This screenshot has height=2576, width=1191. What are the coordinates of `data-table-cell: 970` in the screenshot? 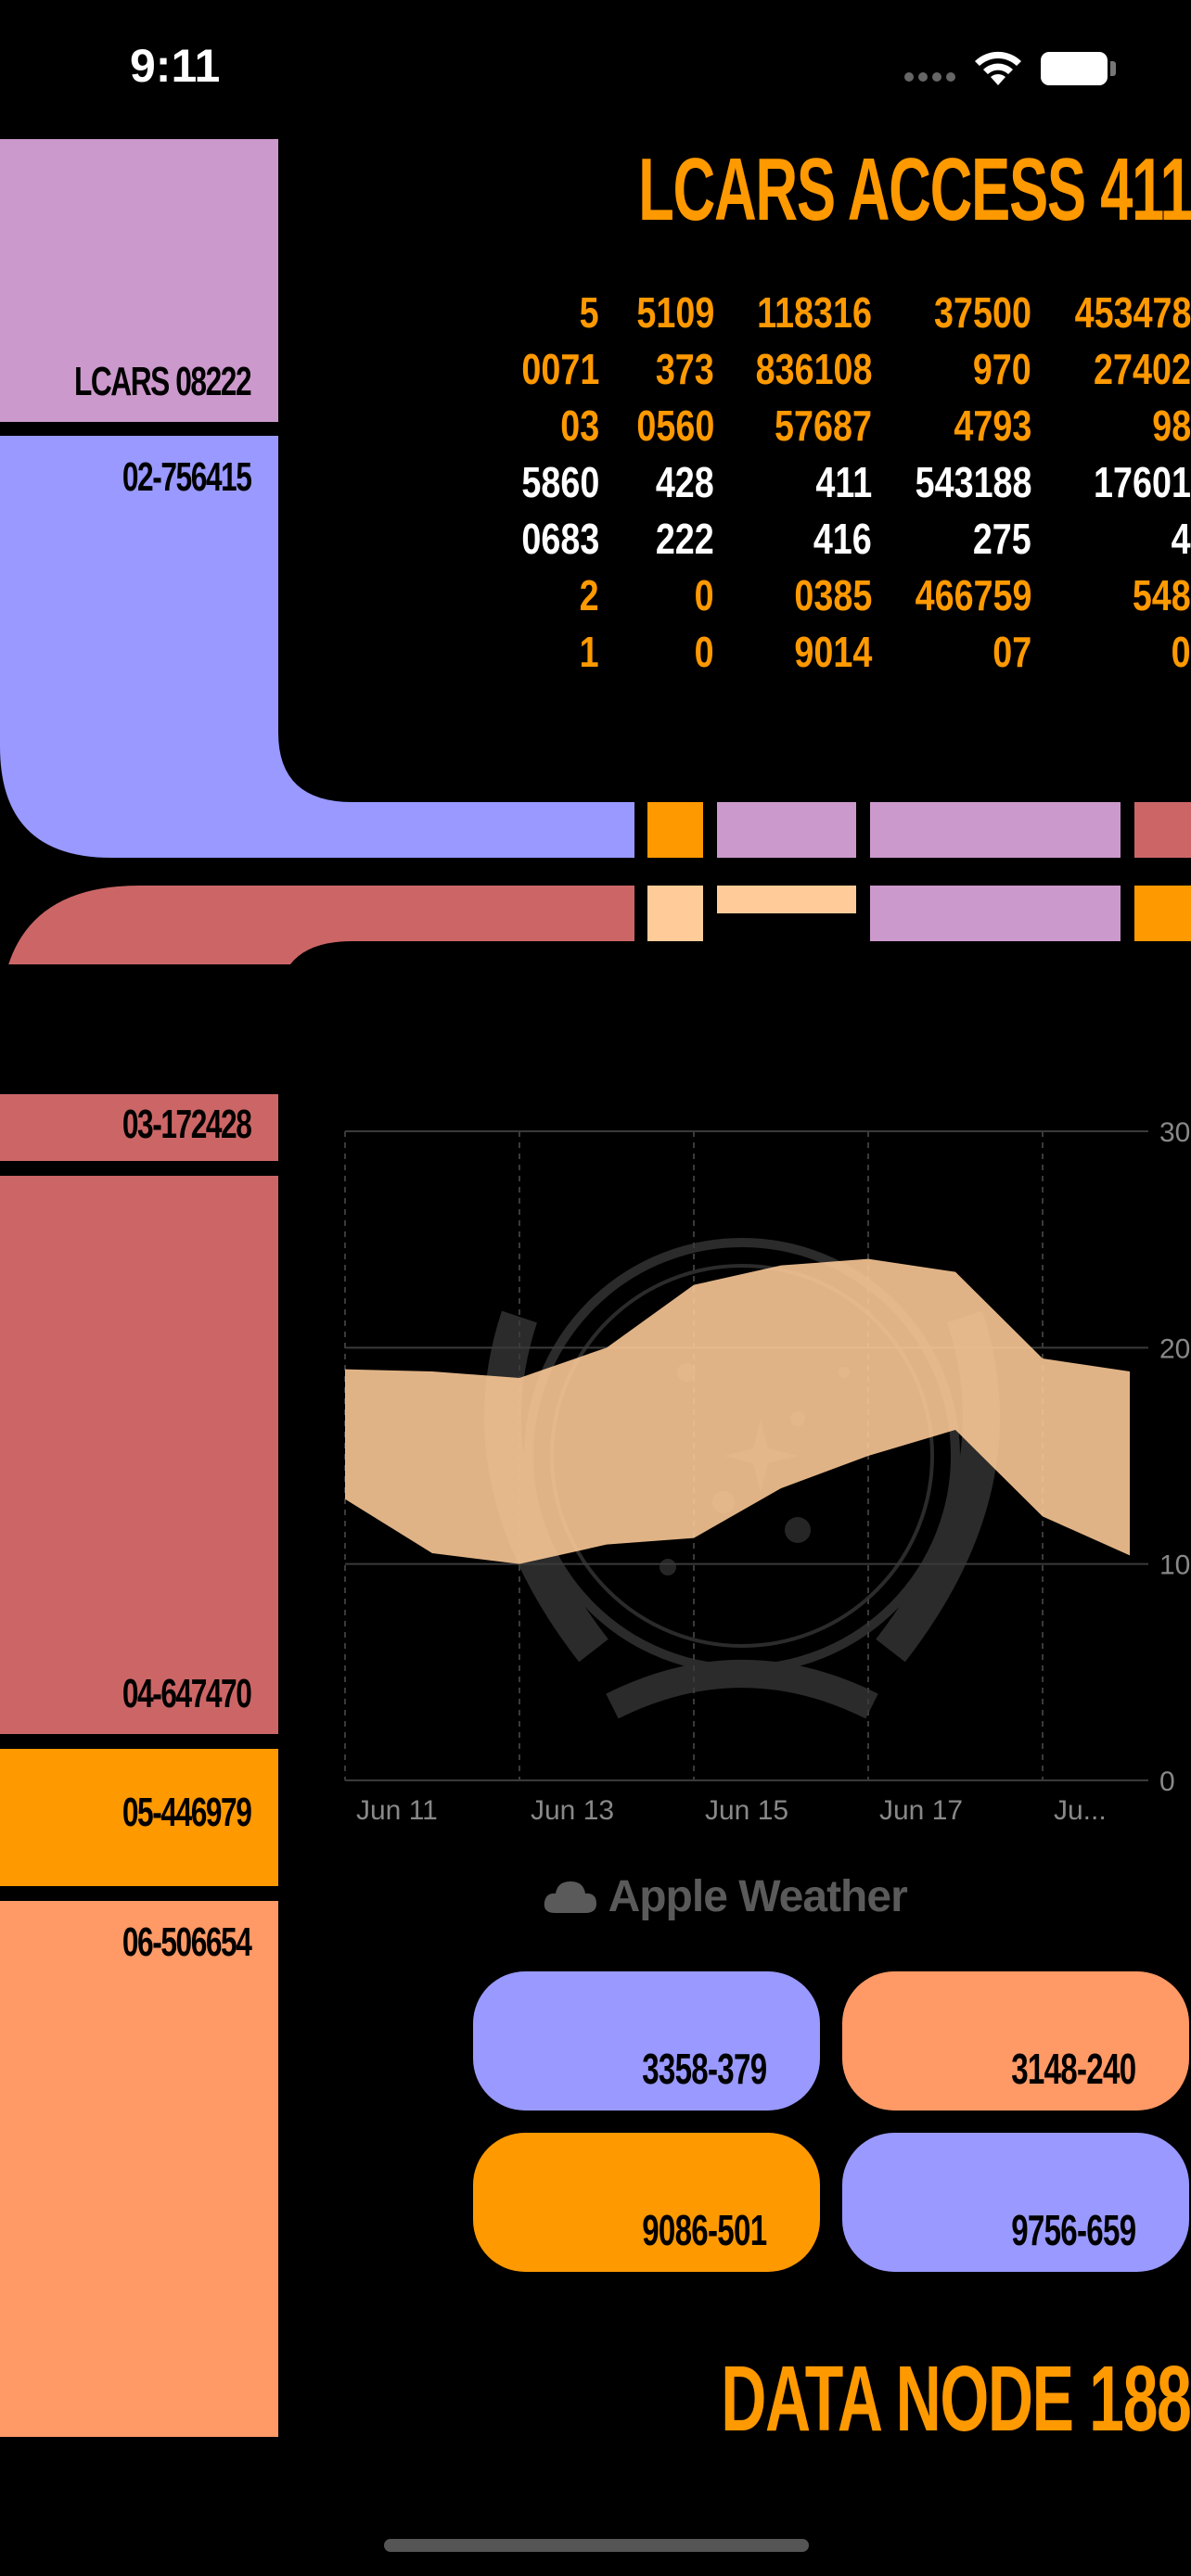 It's located at (1002, 369).